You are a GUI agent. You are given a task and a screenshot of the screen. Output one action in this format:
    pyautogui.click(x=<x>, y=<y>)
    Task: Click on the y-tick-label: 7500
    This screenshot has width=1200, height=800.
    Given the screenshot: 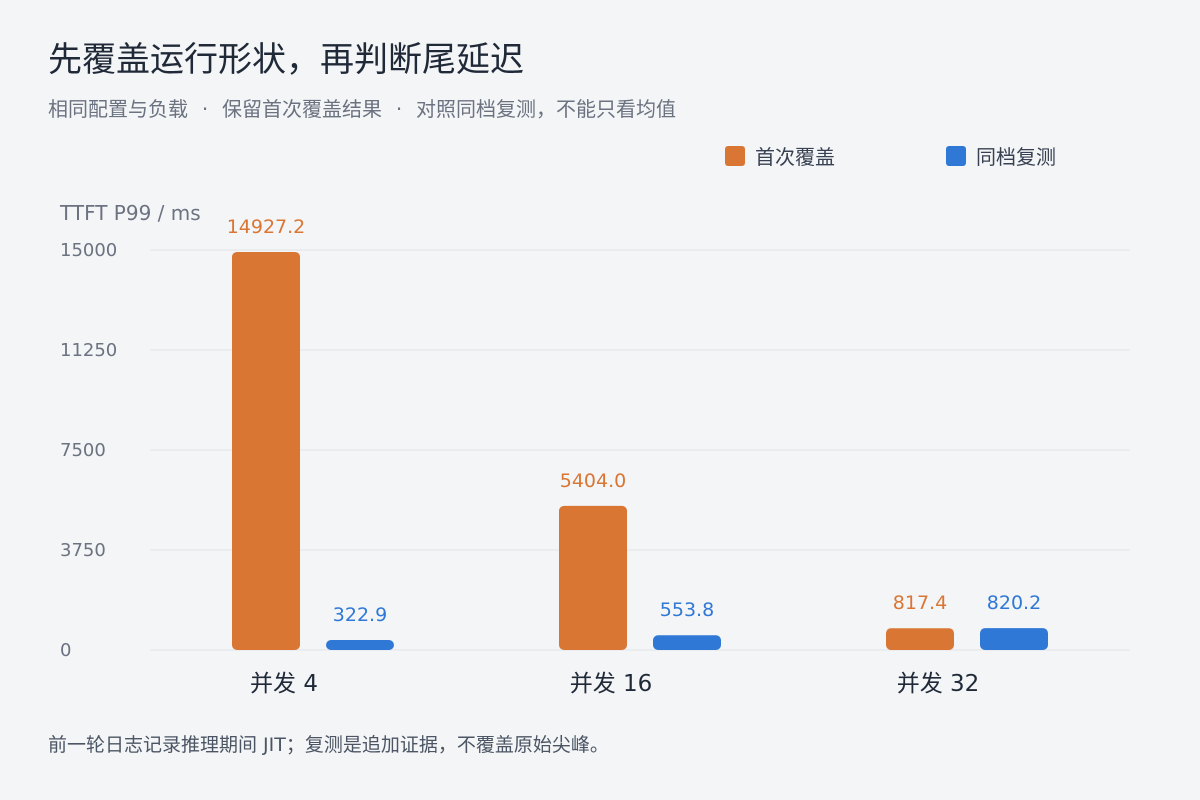 What is the action you would take?
    pyautogui.click(x=83, y=450)
    